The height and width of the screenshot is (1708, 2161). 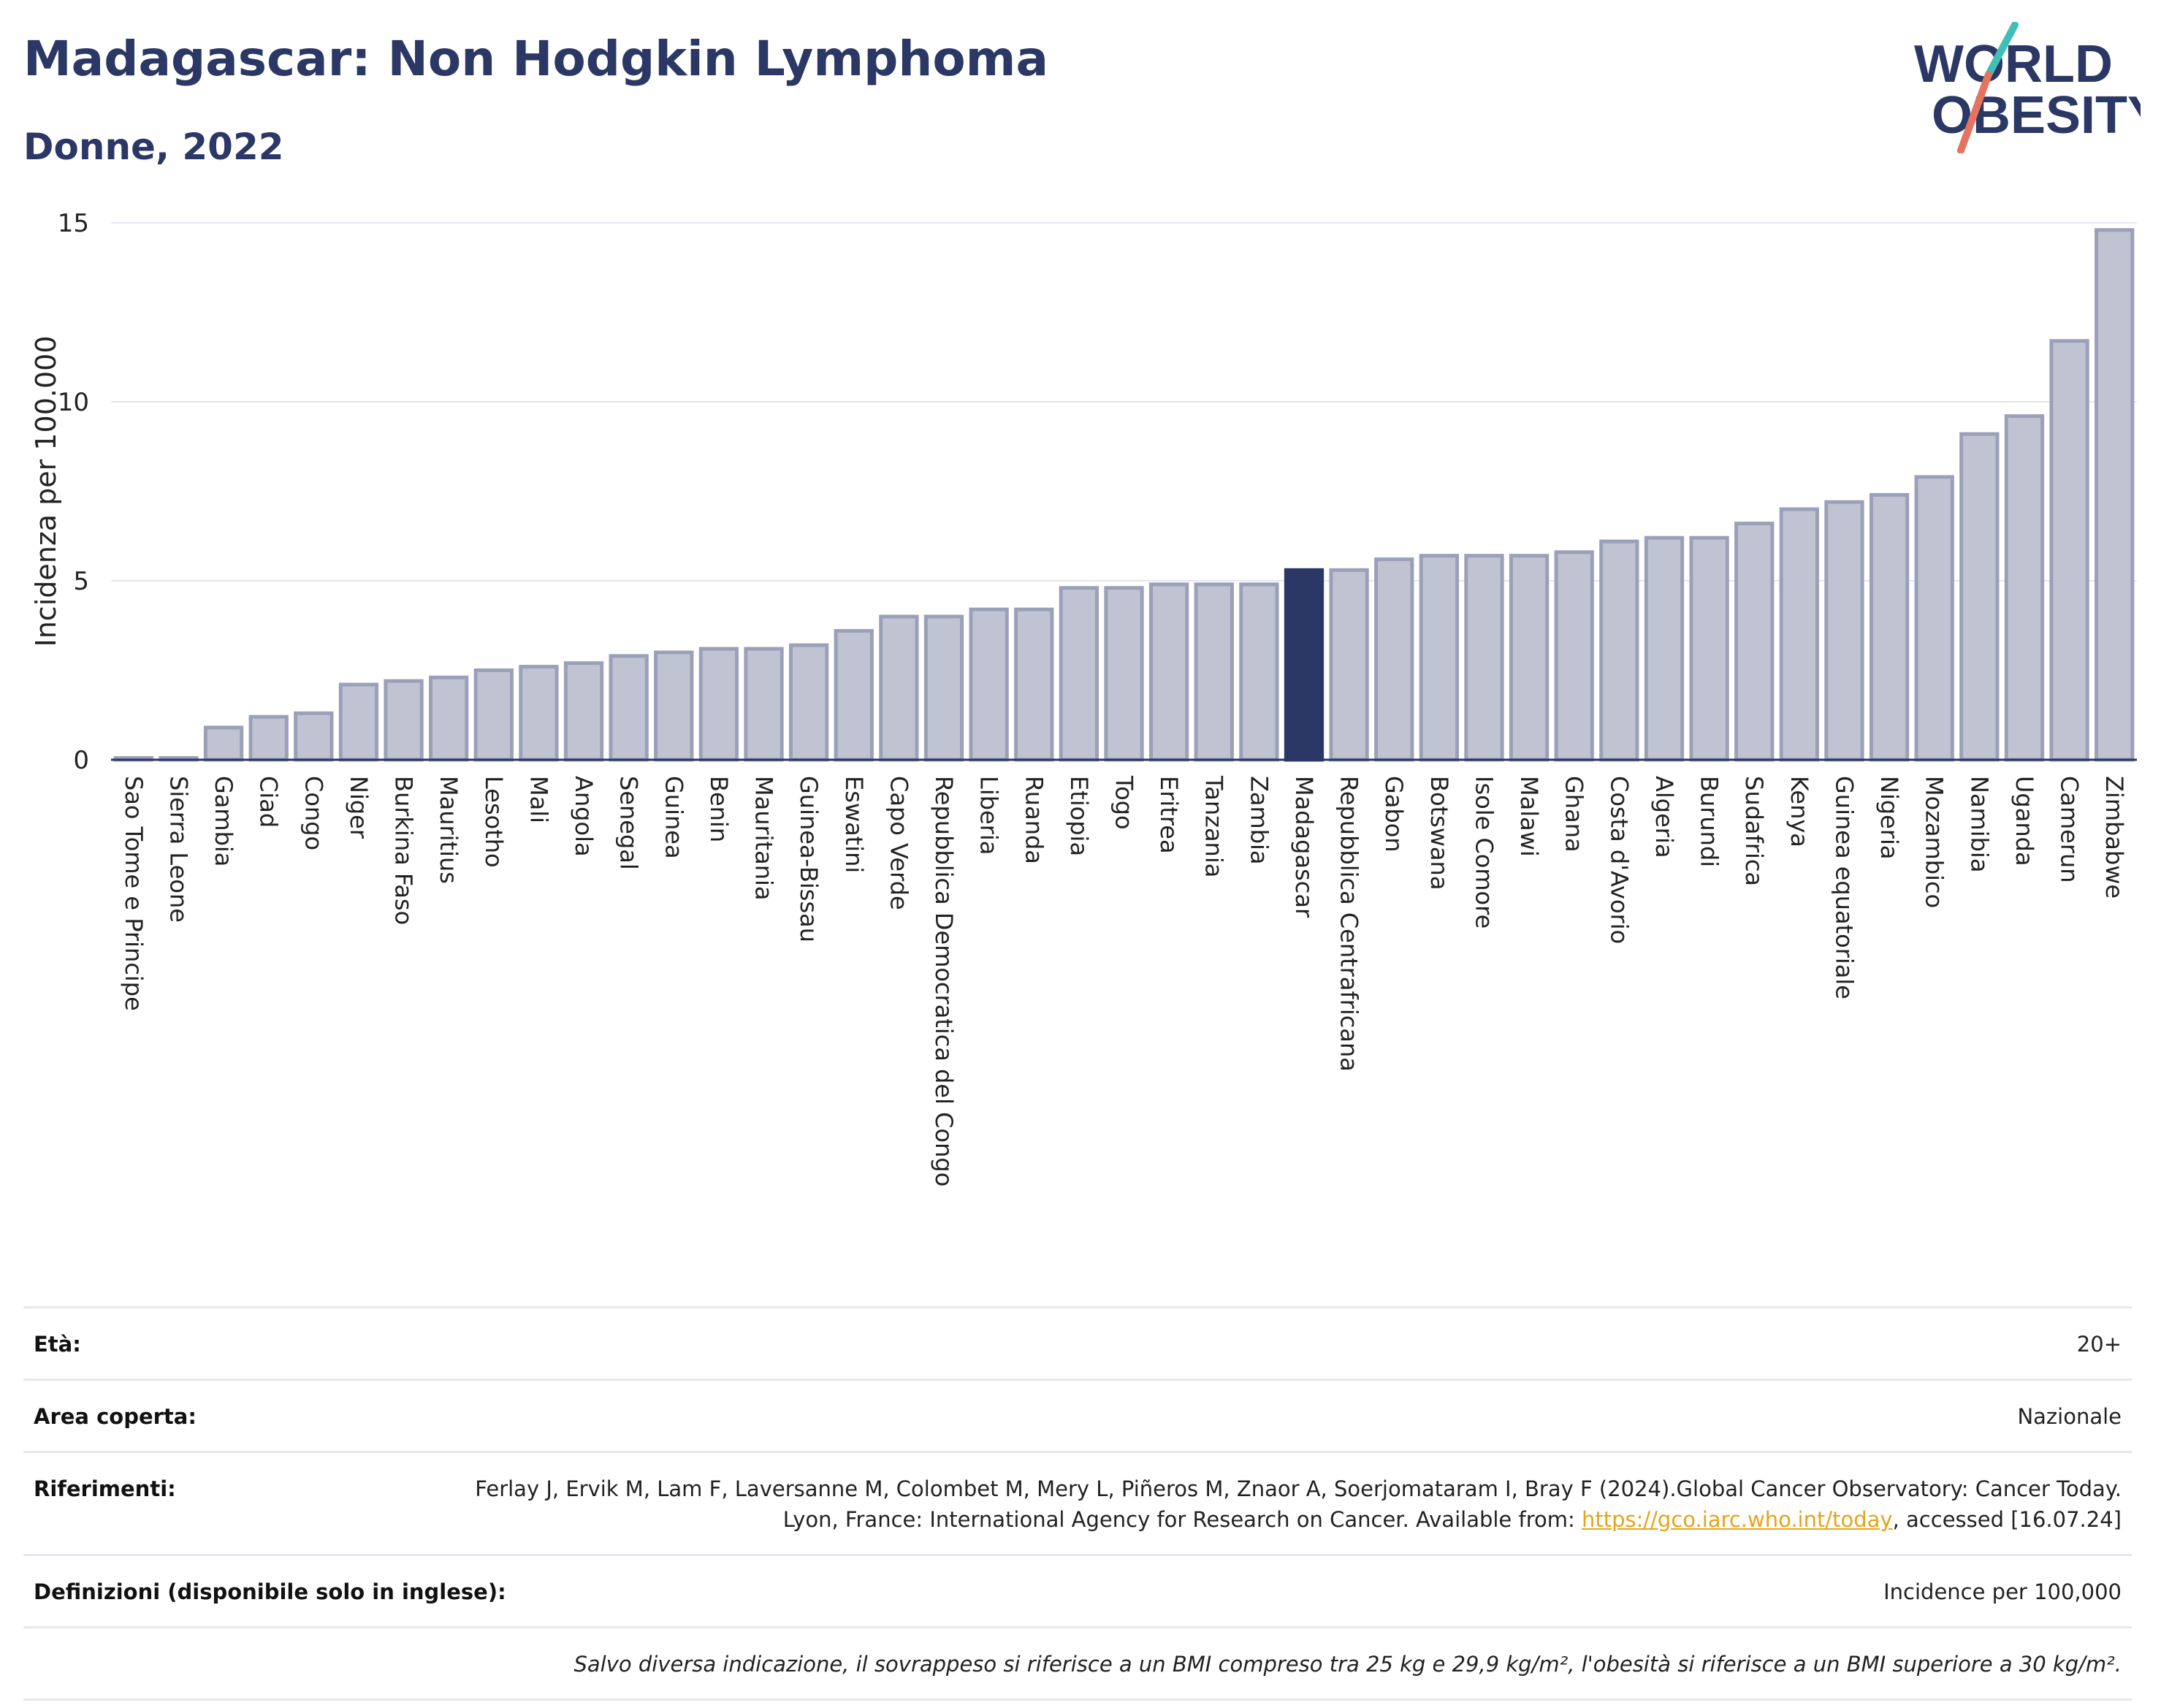 What do you see at coordinates (1259, 821) in the screenshot?
I see `x-tick-label: Zambia` at bounding box center [1259, 821].